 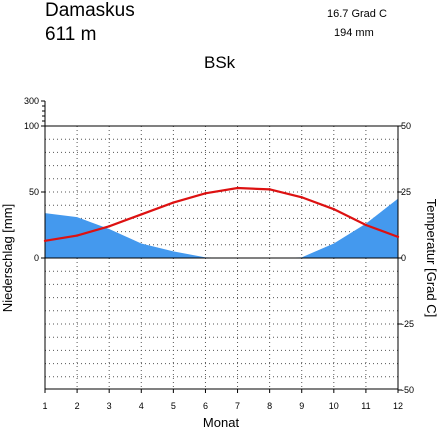 What do you see at coordinates (407, 390) in the screenshot?
I see `right-tick-label: -50` at bounding box center [407, 390].